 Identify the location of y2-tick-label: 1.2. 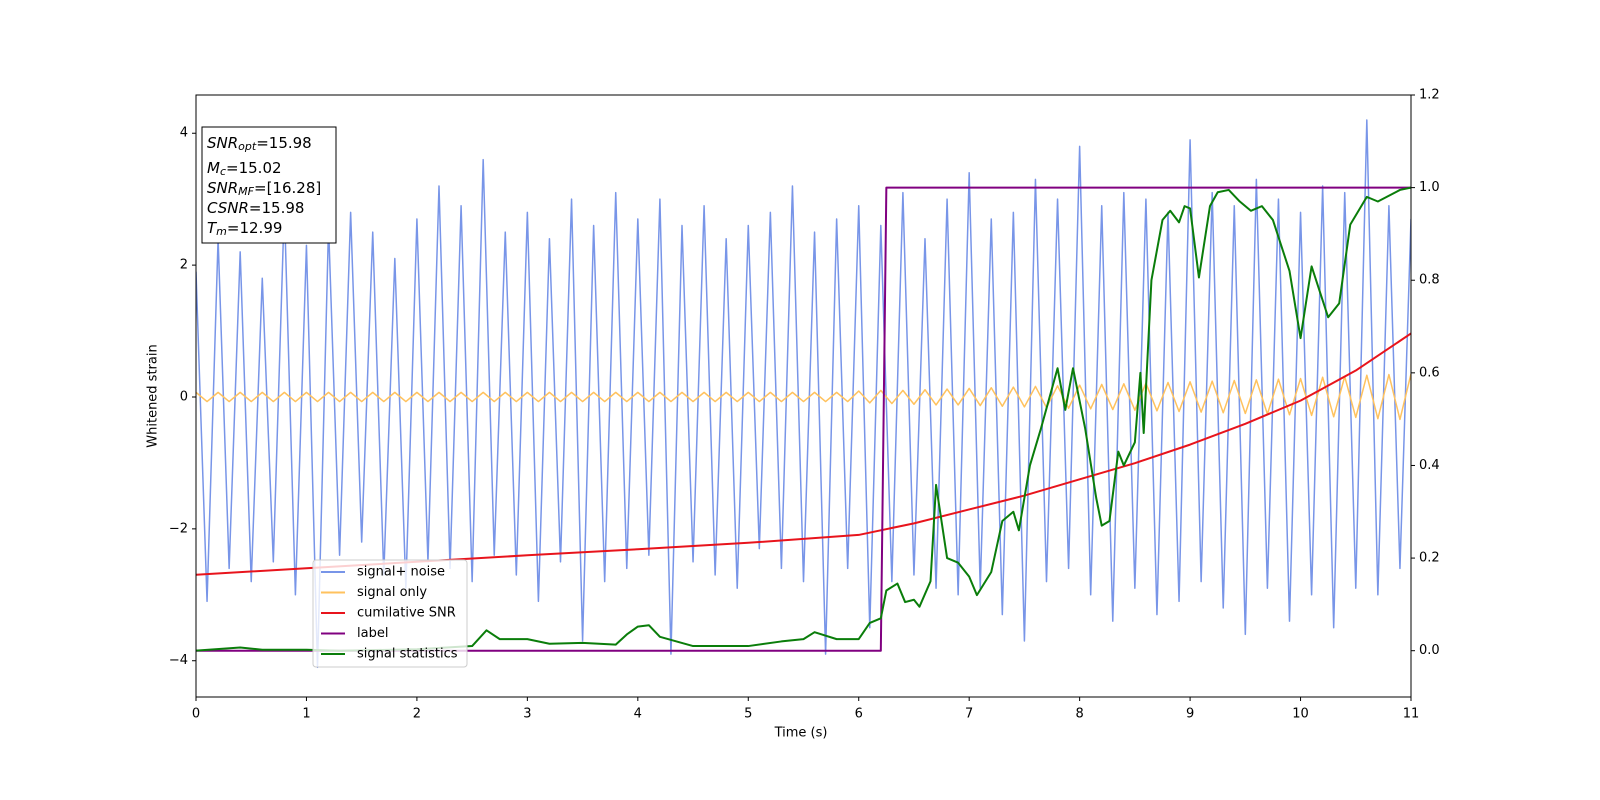
(1429, 95).